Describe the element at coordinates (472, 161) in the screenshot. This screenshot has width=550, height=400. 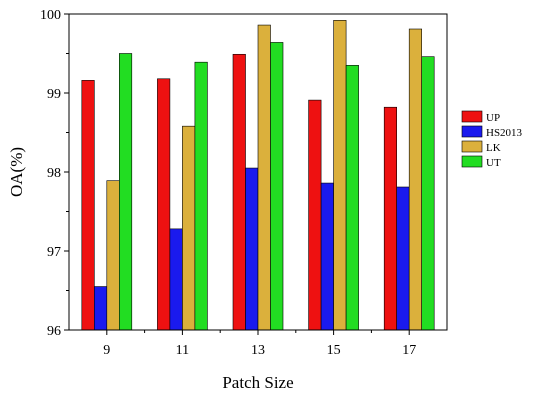
I see `legend-swatch-ut` at that location.